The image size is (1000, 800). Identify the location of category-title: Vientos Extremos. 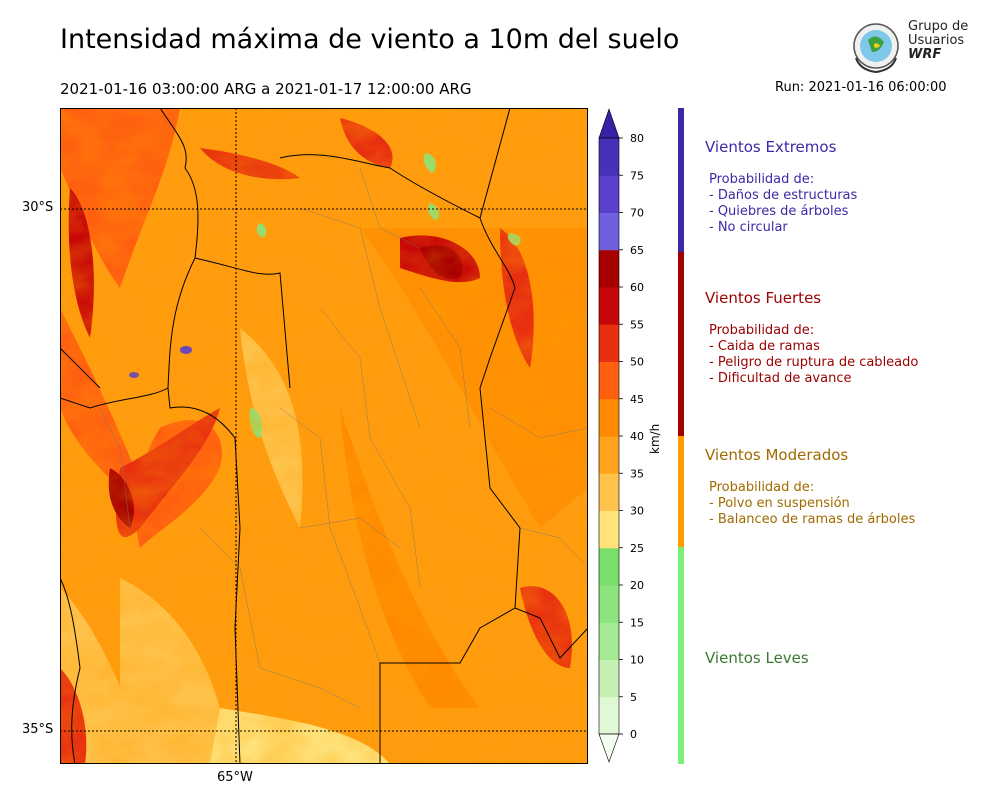
(771, 147).